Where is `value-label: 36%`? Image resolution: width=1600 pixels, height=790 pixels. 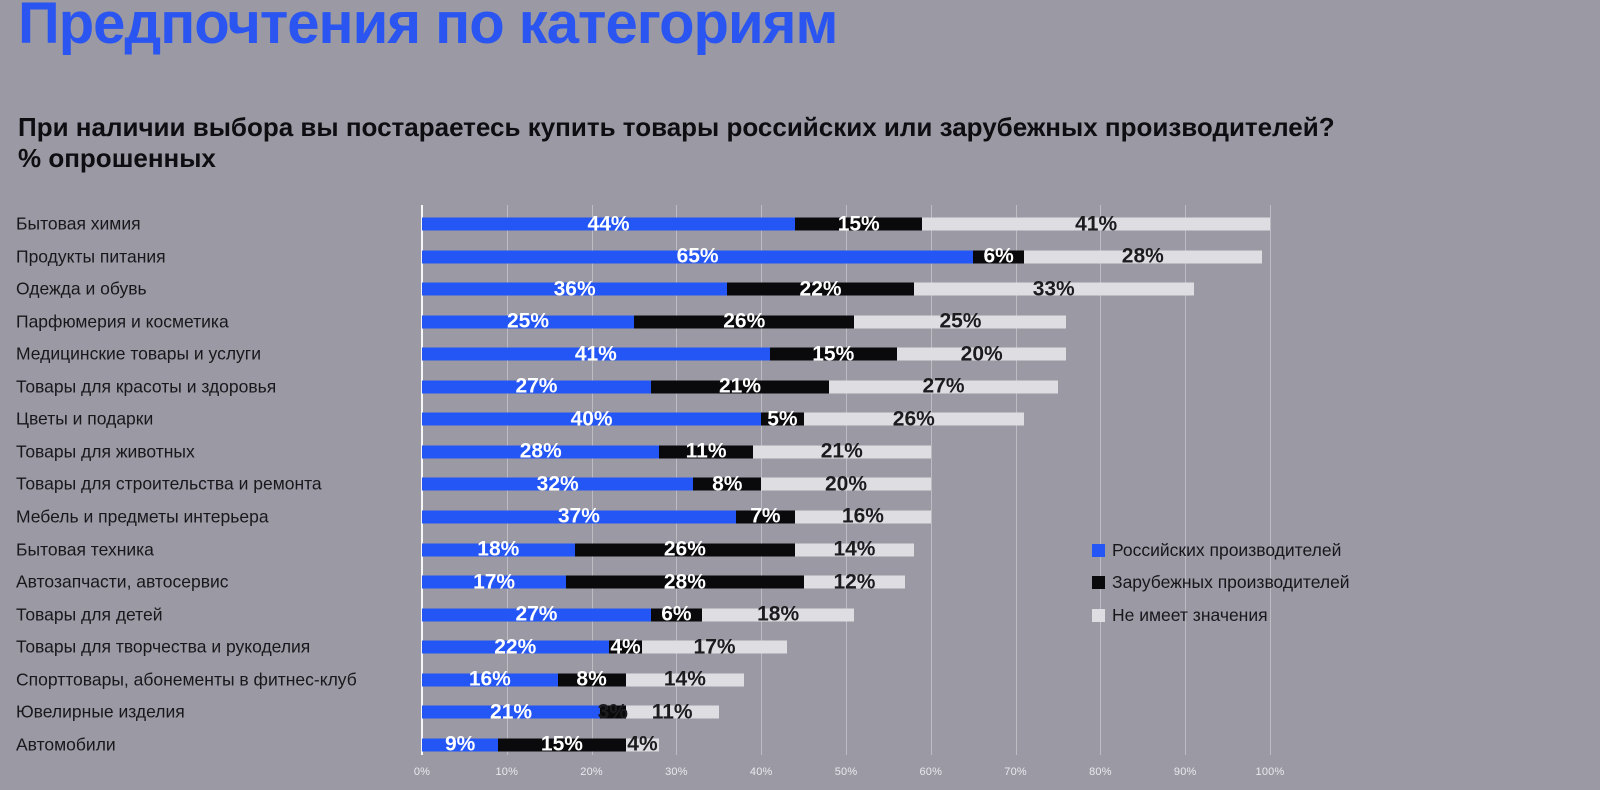 value-label: 36% is located at coordinates (574, 289).